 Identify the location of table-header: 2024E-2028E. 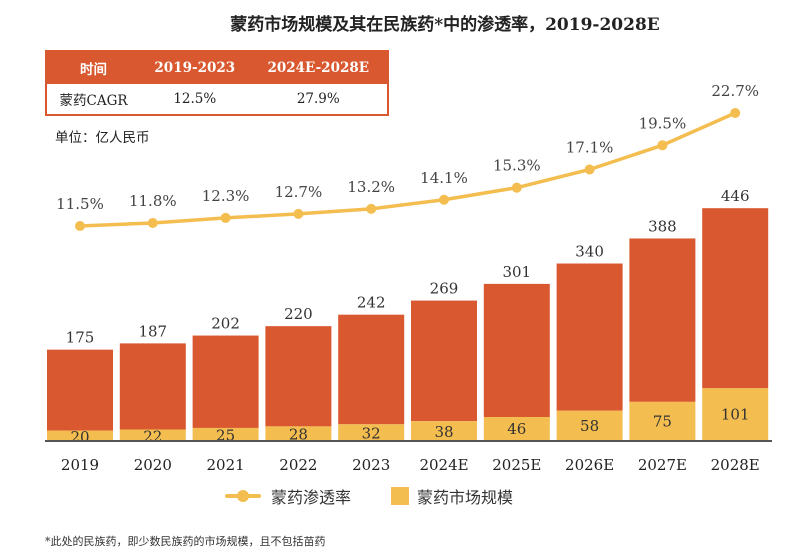
(318, 67).